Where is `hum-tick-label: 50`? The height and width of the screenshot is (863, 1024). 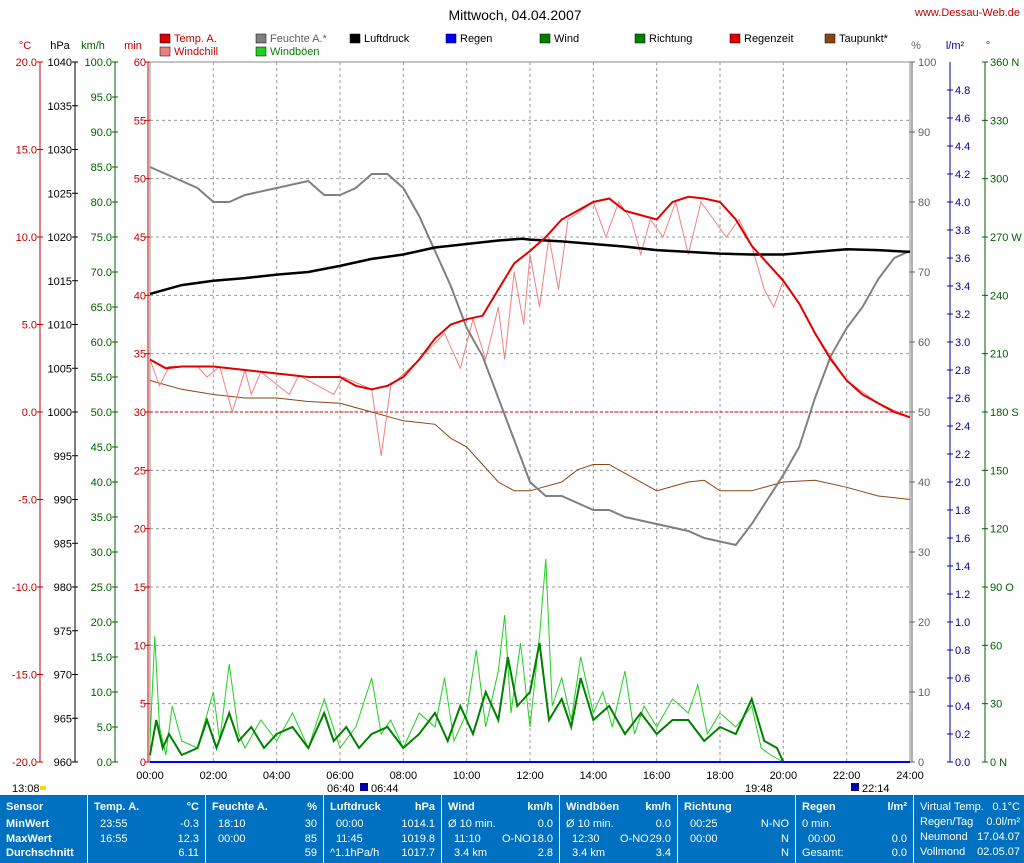
hum-tick-label: 50 is located at coordinates (924, 413).